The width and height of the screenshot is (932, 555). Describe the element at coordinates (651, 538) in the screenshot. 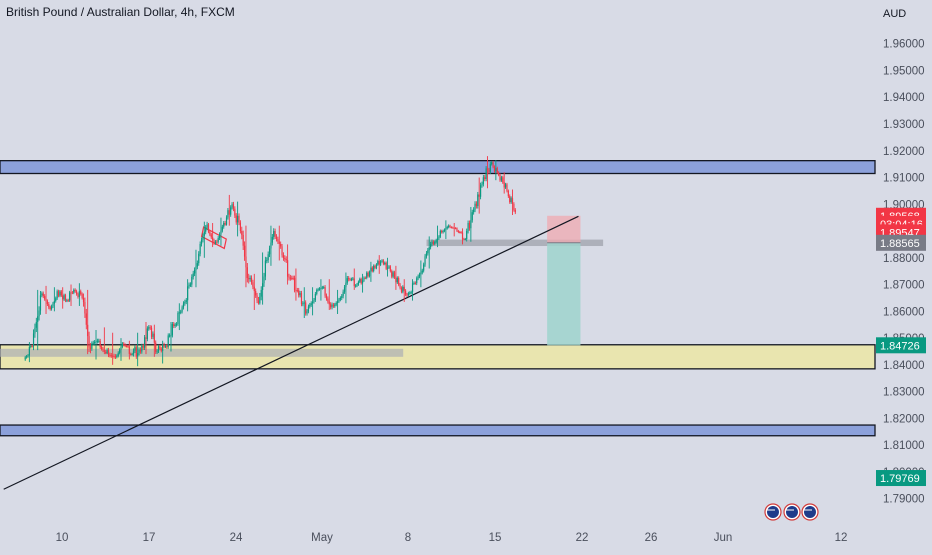

I see `x-tick-label: 26` at that location.